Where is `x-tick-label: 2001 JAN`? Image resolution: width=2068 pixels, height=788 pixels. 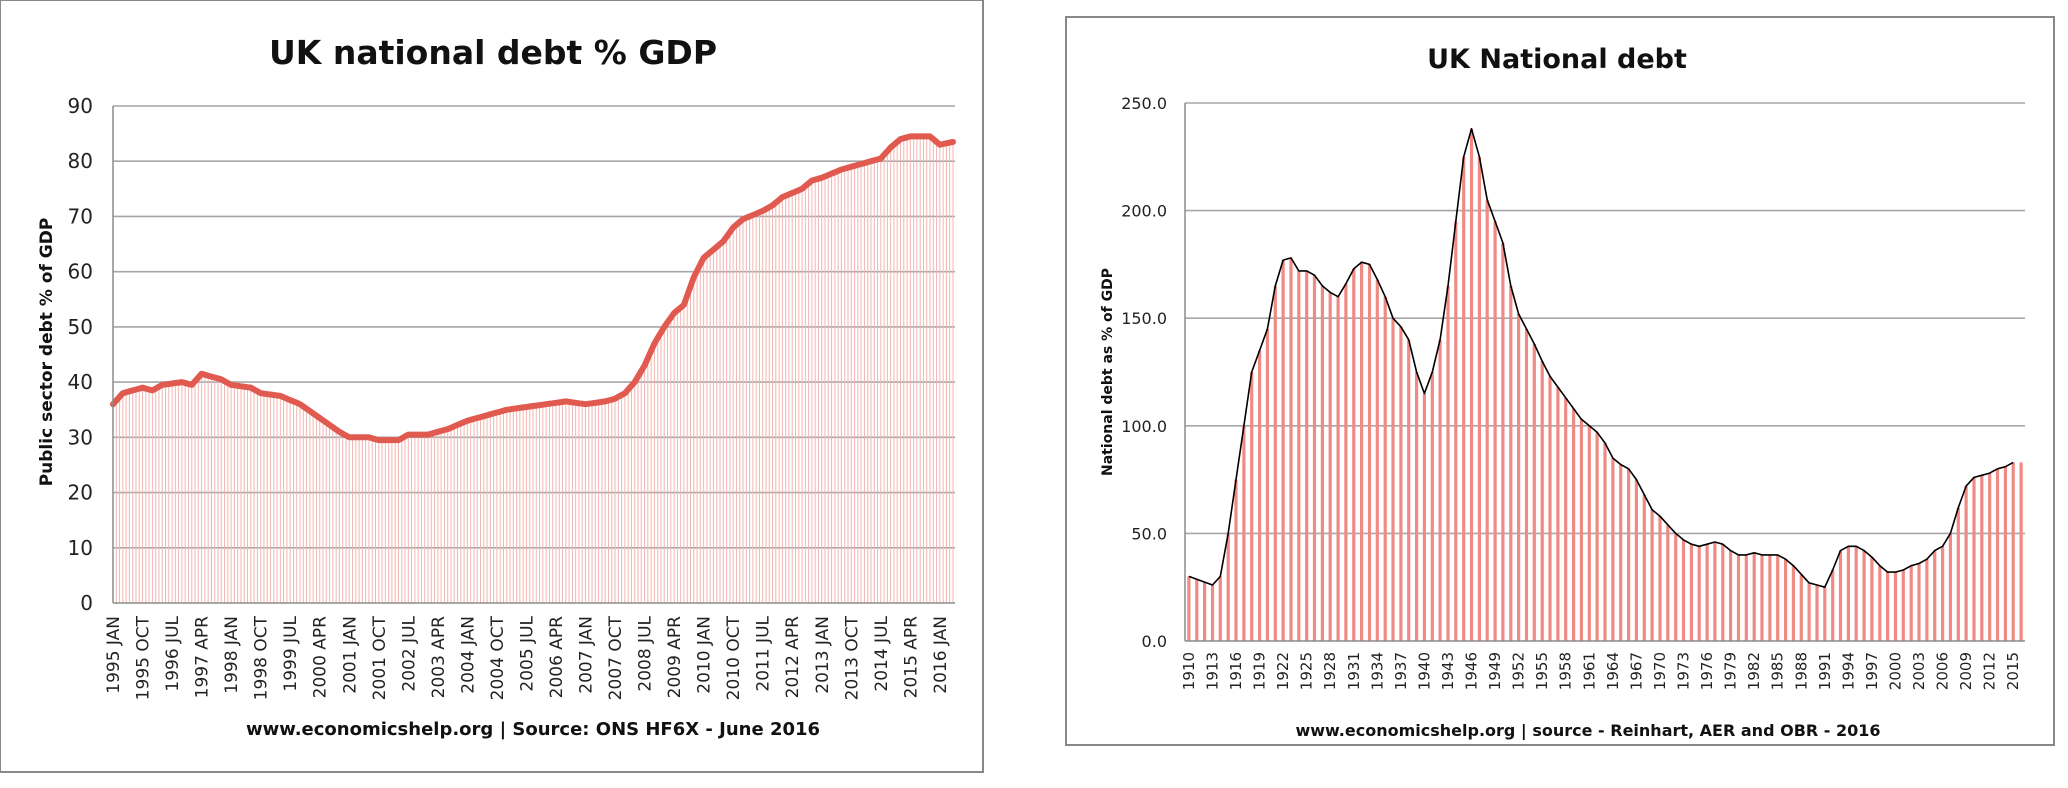 x-tick-label: 2001 JAN is located at coordinates (350, 655).